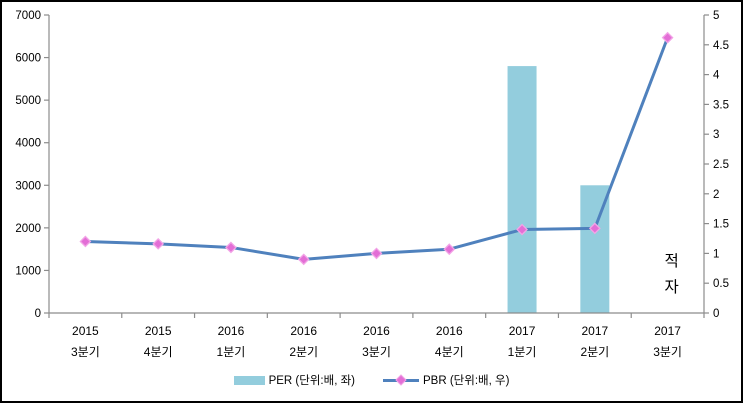 This screenshot has width=743, height=403. What do you see at coordinates (671, 287) in the screenshot?
I see `deficit-annotation: 자` at bounding box center [671, 287].